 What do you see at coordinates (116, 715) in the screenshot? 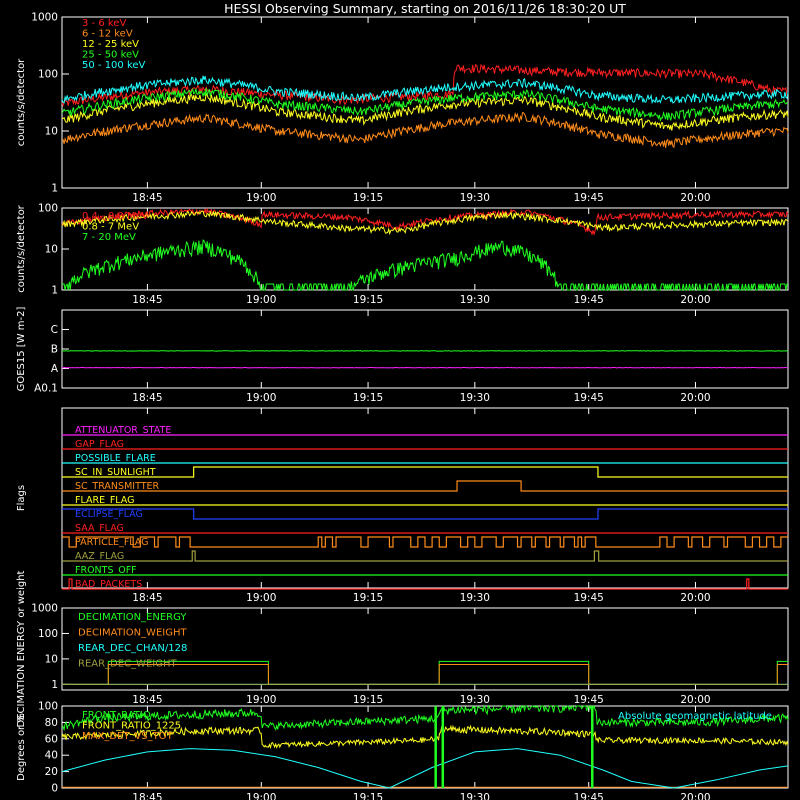
I see `legend-entry: FRONT_RATIO` at bounding box center [116, 715].